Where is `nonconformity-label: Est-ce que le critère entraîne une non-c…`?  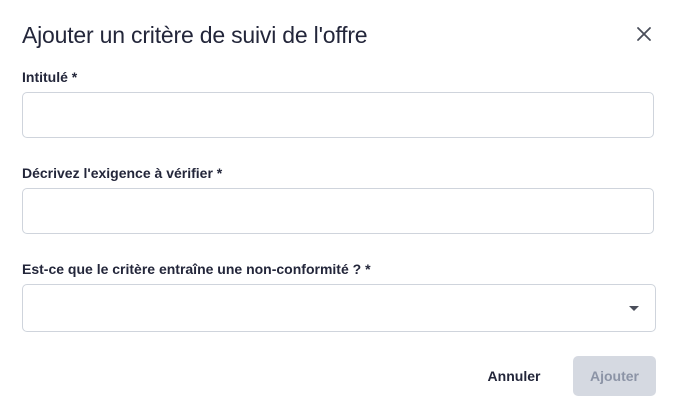 nonconformity-label: Est-ce que le critère entraîne une non-c… is located at coordinates (196, 269).